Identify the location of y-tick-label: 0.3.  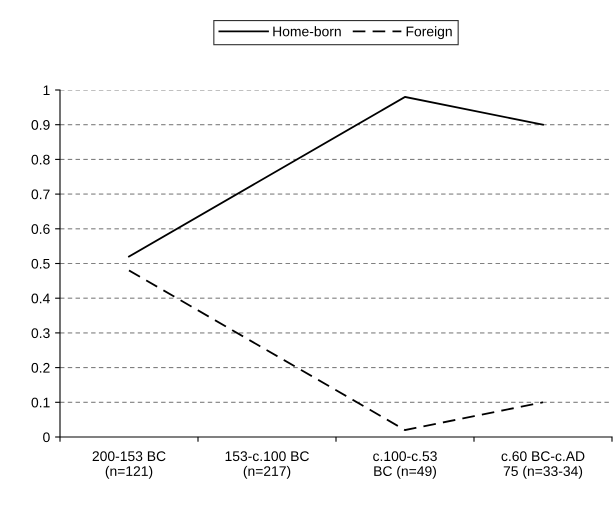
(41, 333).